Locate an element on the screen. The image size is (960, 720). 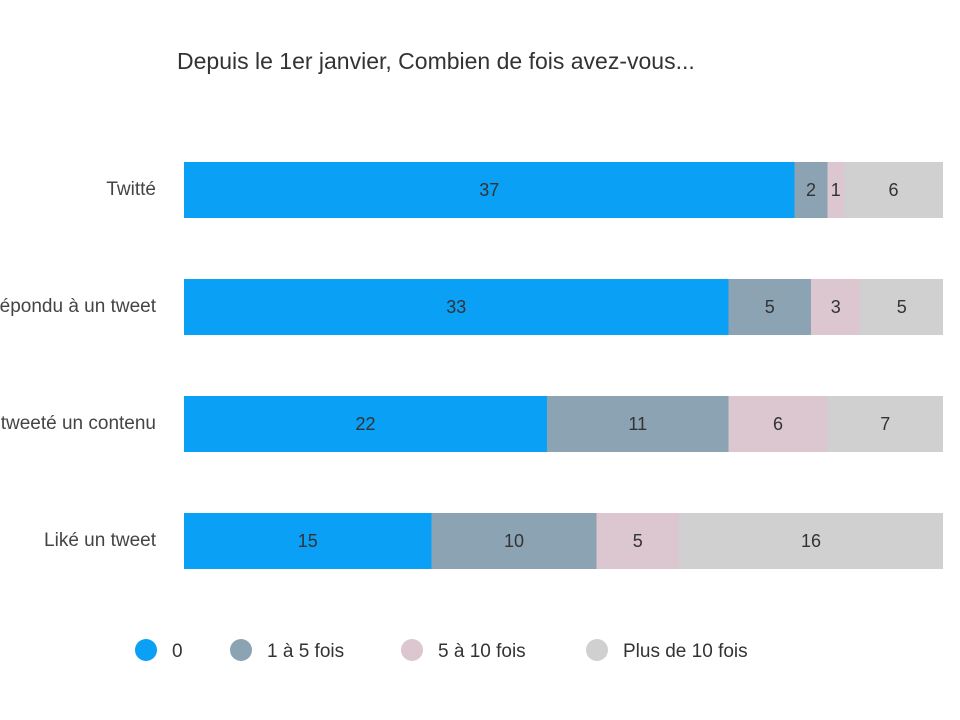
value-label: 3 is located at coordinates (836, 307).